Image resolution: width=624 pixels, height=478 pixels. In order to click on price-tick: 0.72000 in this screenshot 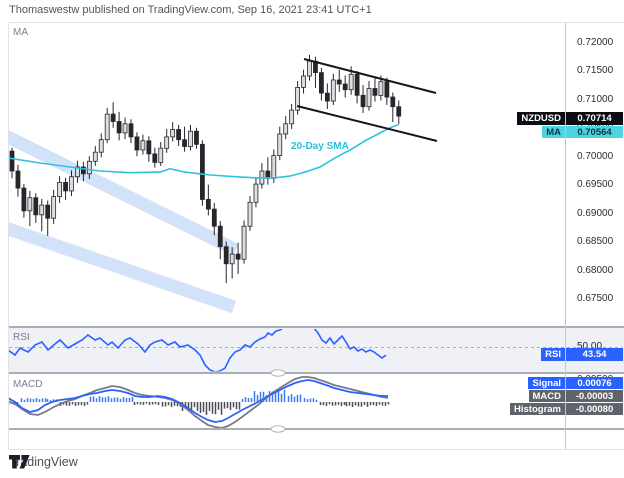, I will do `click(595, 42)`.